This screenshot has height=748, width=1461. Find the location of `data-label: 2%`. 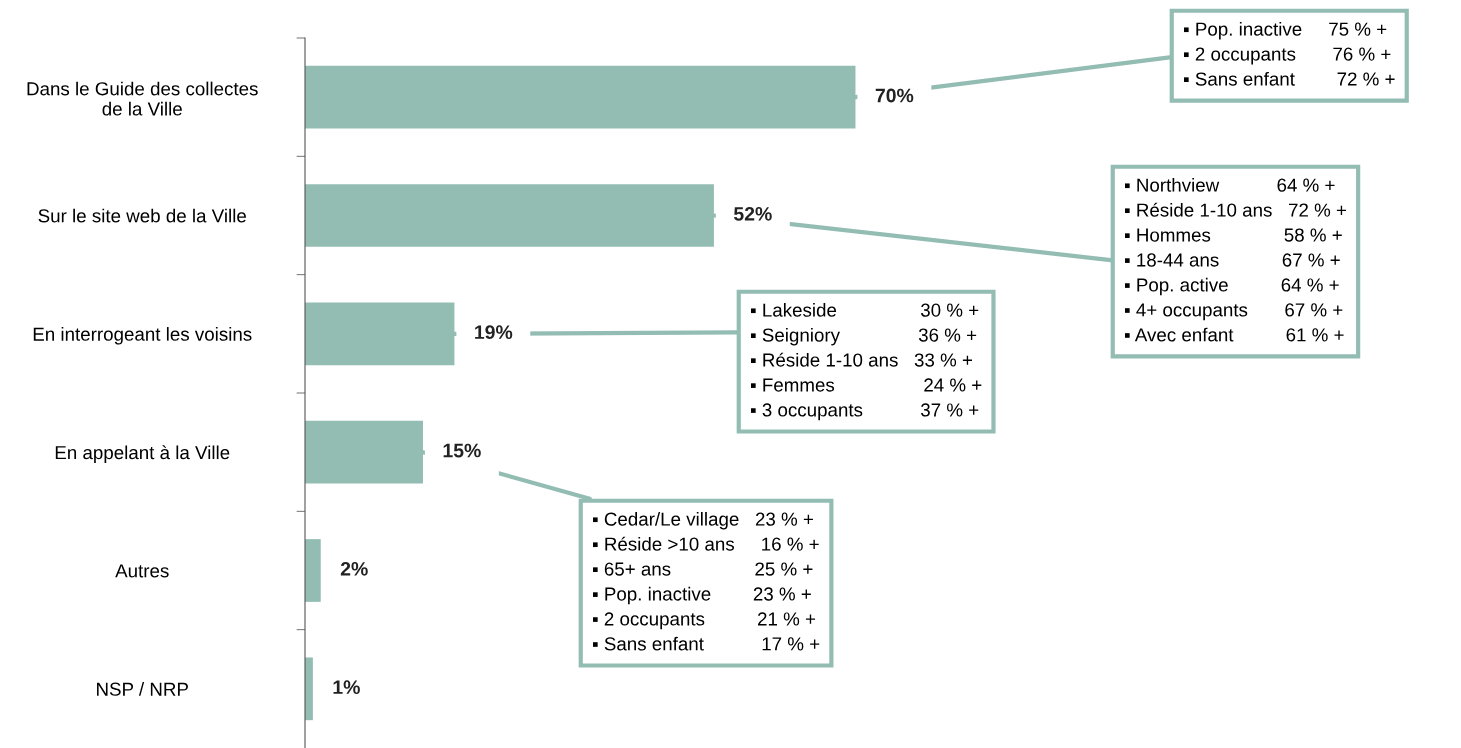

data-label: 2% is located at coordinates (354, 568).